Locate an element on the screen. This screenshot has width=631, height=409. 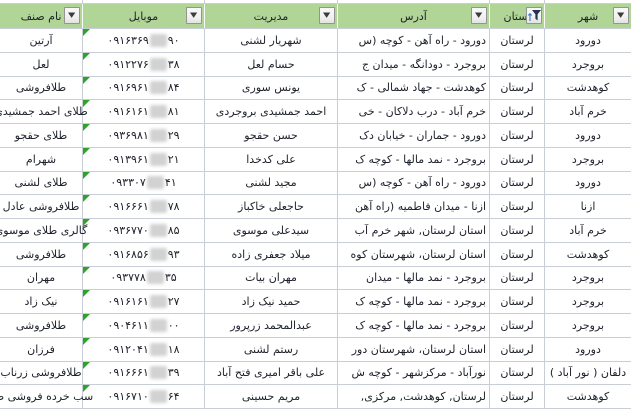
cell-address: خرم آباد - درب دلاکان - خی is located at coordinates (414, 111).